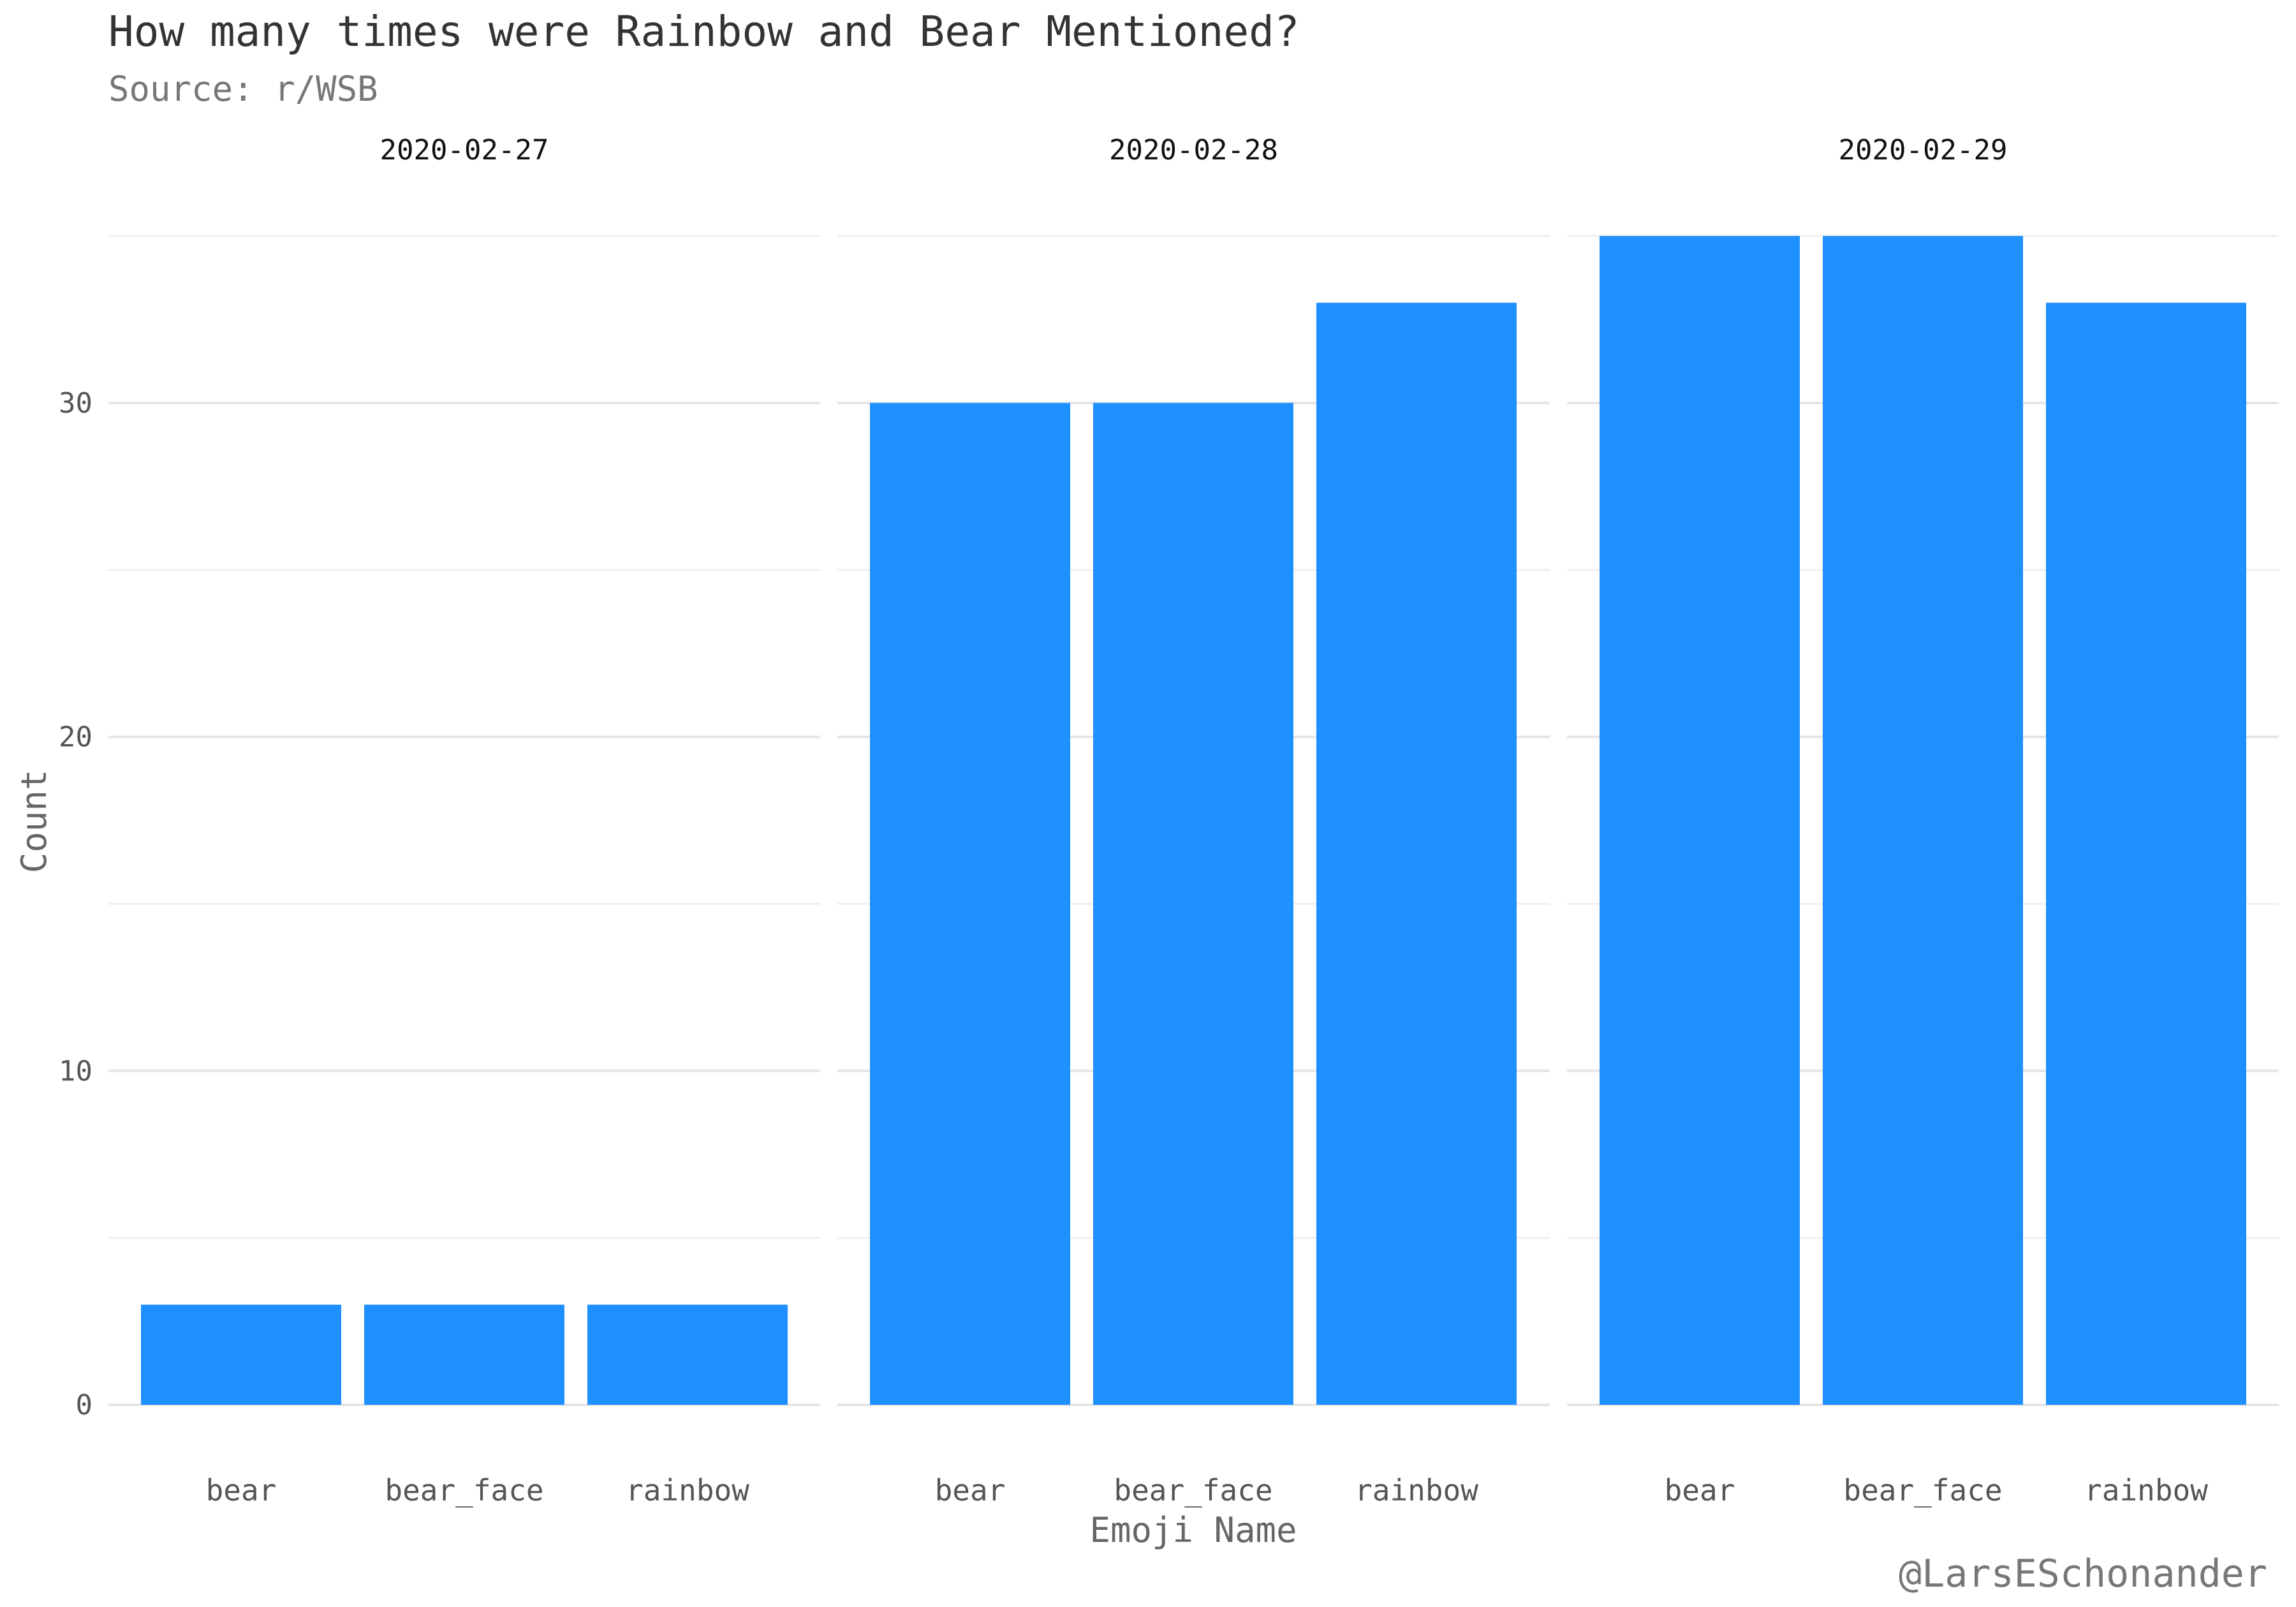 This screenshot has height=1607, width=2296. Describe the element at coordinates (243, 89) in the screenshot. I see `chart-subtitle: Source: r/WSB` at that location.